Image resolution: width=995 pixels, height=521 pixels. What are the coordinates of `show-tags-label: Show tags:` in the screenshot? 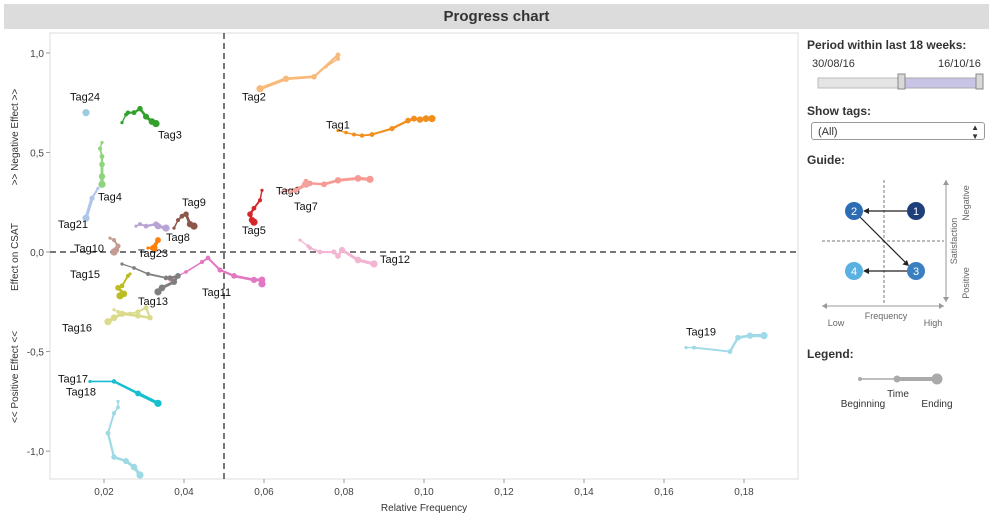 It's located at (839, 111).